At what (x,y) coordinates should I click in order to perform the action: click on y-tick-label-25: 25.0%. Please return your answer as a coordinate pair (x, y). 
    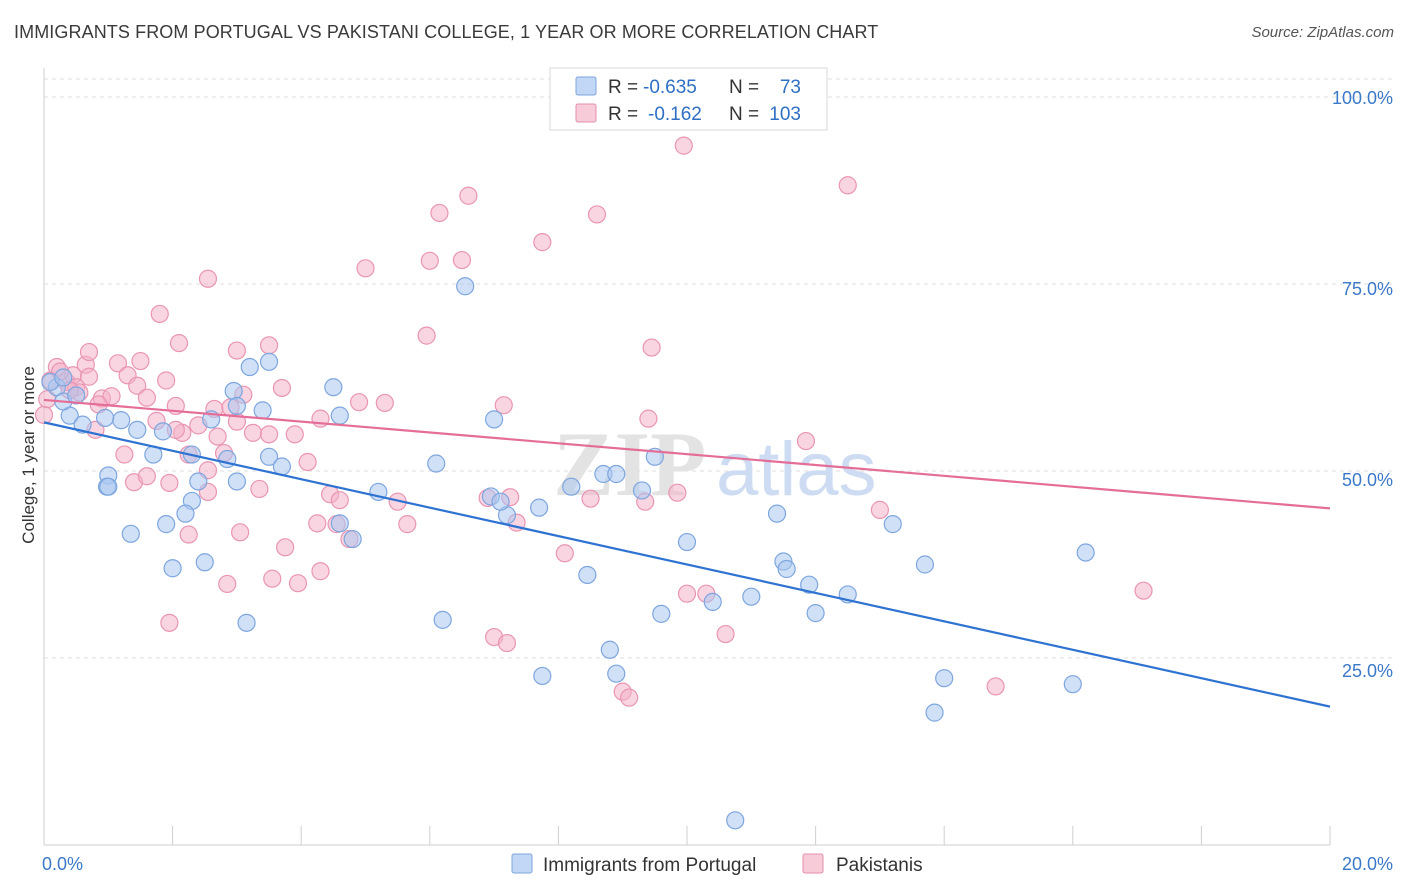
    Looking at the image, I should click on (1367, 671).